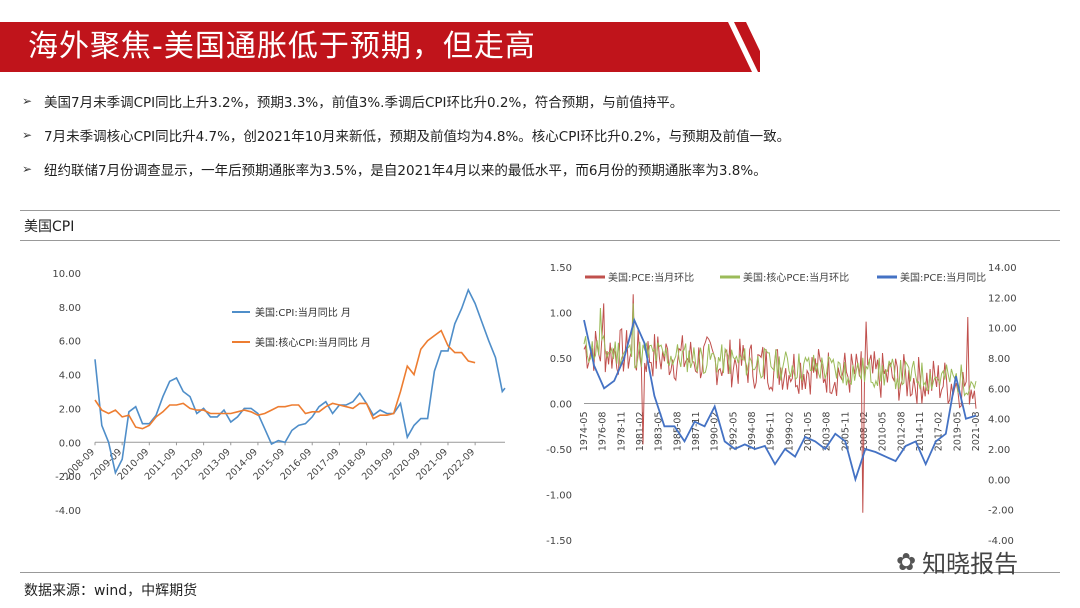 The image size is (1080, 608). Describe the element at coordinates (584, 432) in the screenshot. I see `x-tick-label: 1974-05` at that location.